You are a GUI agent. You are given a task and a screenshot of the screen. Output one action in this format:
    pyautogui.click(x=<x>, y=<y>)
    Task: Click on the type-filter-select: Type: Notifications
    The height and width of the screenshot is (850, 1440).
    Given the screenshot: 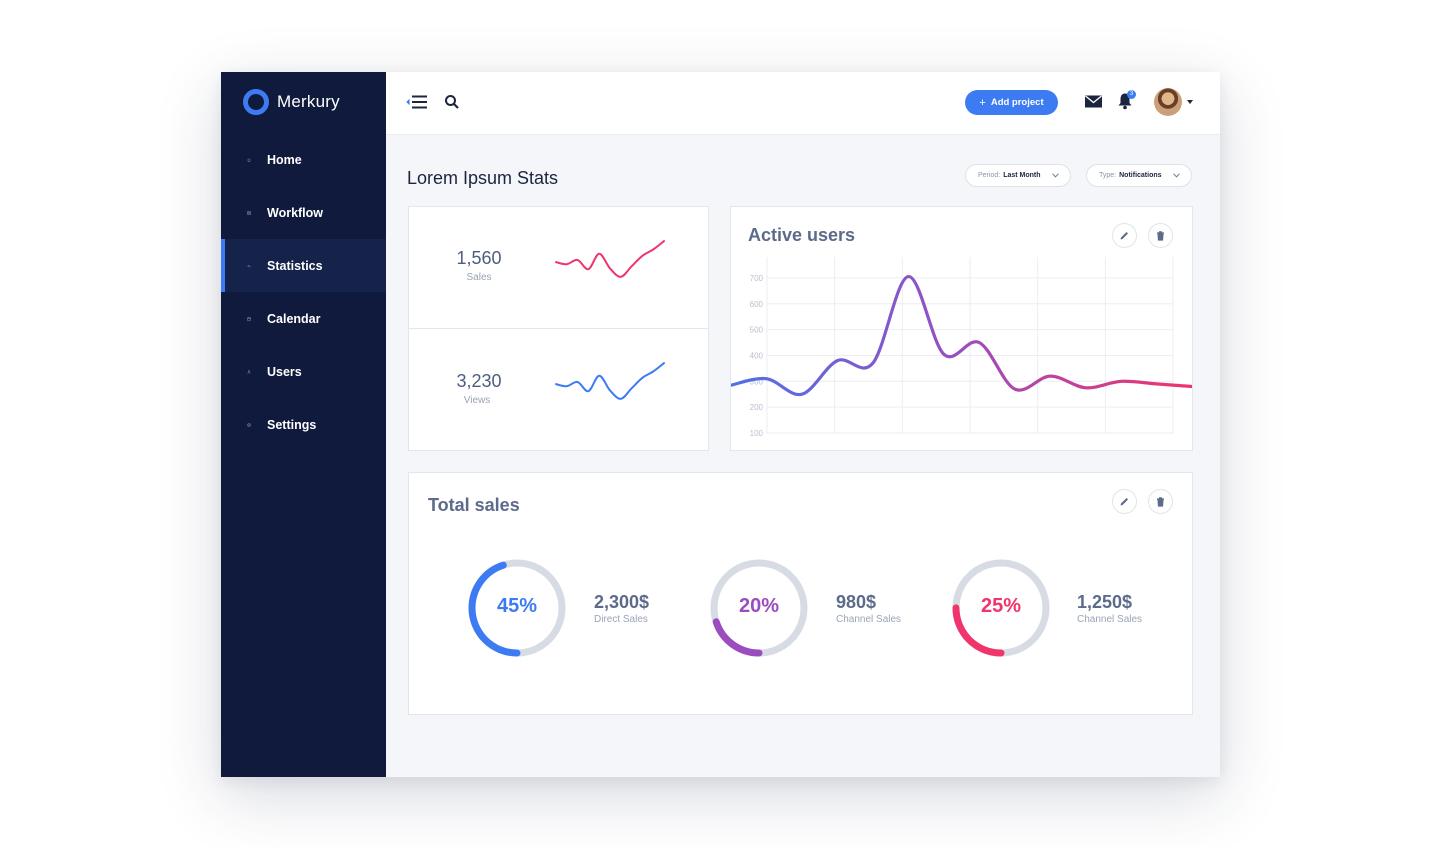 What is the action you would take?
    pyautogui.click(x=1139, y=175)
    